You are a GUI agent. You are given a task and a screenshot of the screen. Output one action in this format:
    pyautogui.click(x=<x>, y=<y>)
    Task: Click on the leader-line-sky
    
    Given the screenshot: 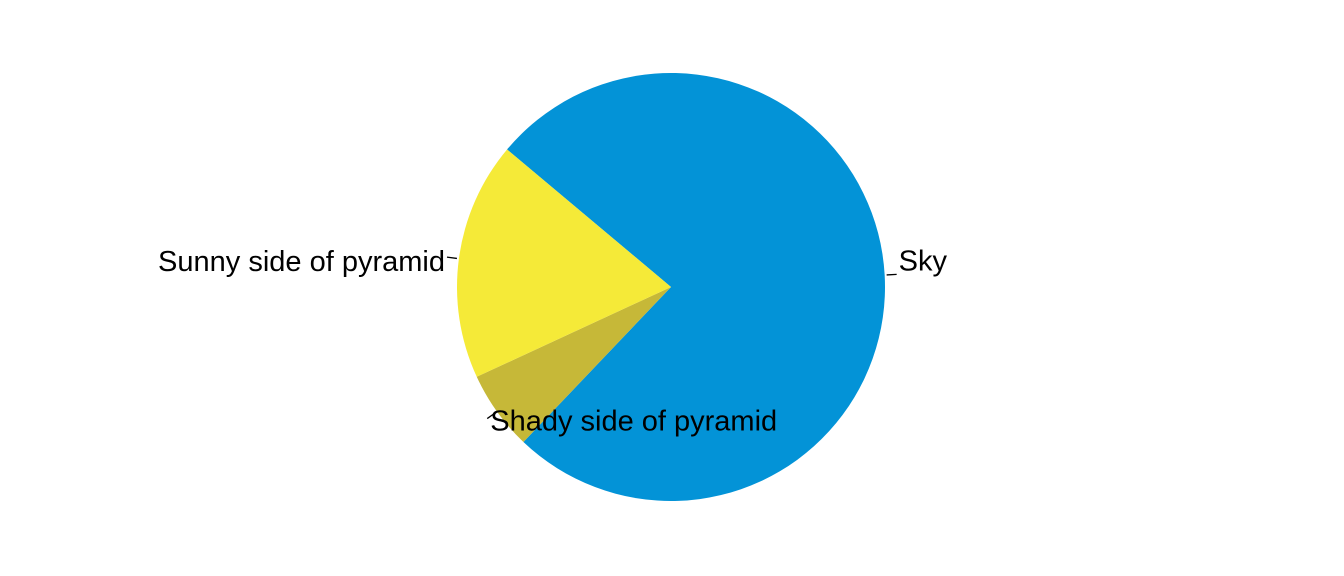 What is the action you would take?
    pyautogui.click(x=891, y=274)
    